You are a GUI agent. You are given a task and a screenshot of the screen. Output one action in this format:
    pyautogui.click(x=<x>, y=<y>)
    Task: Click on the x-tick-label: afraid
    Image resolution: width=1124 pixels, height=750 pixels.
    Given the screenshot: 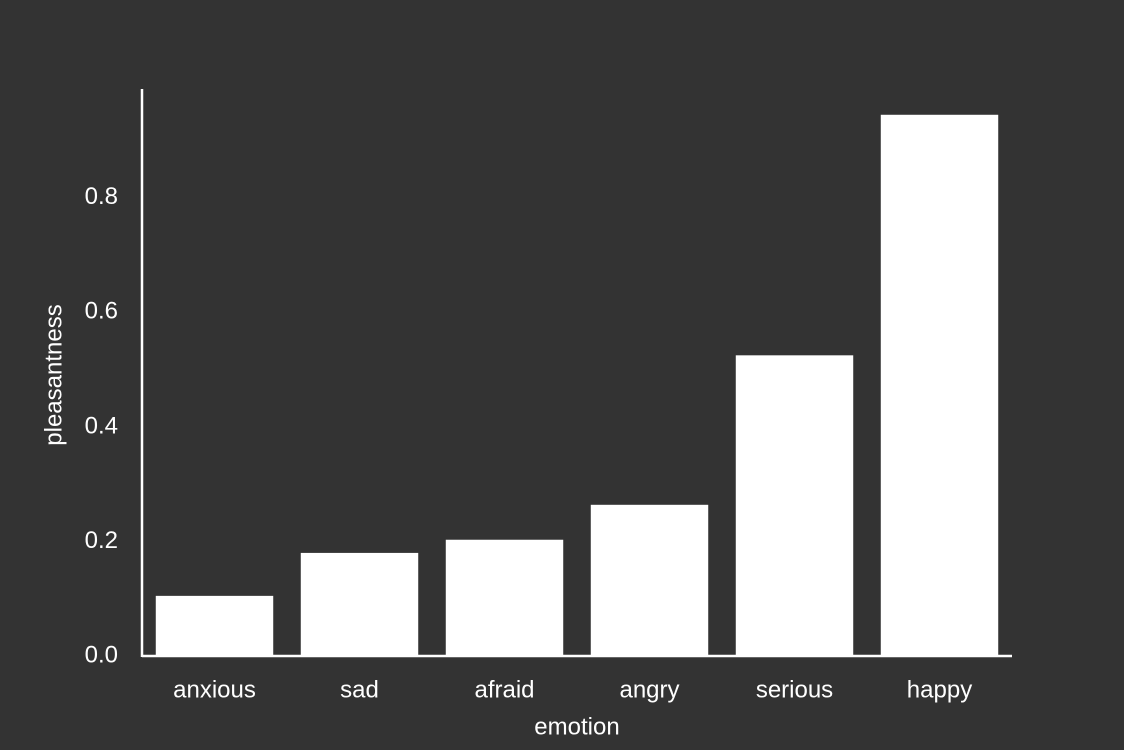 What is the action you would take?
    pyautogui.click(x=504, y=689)
    